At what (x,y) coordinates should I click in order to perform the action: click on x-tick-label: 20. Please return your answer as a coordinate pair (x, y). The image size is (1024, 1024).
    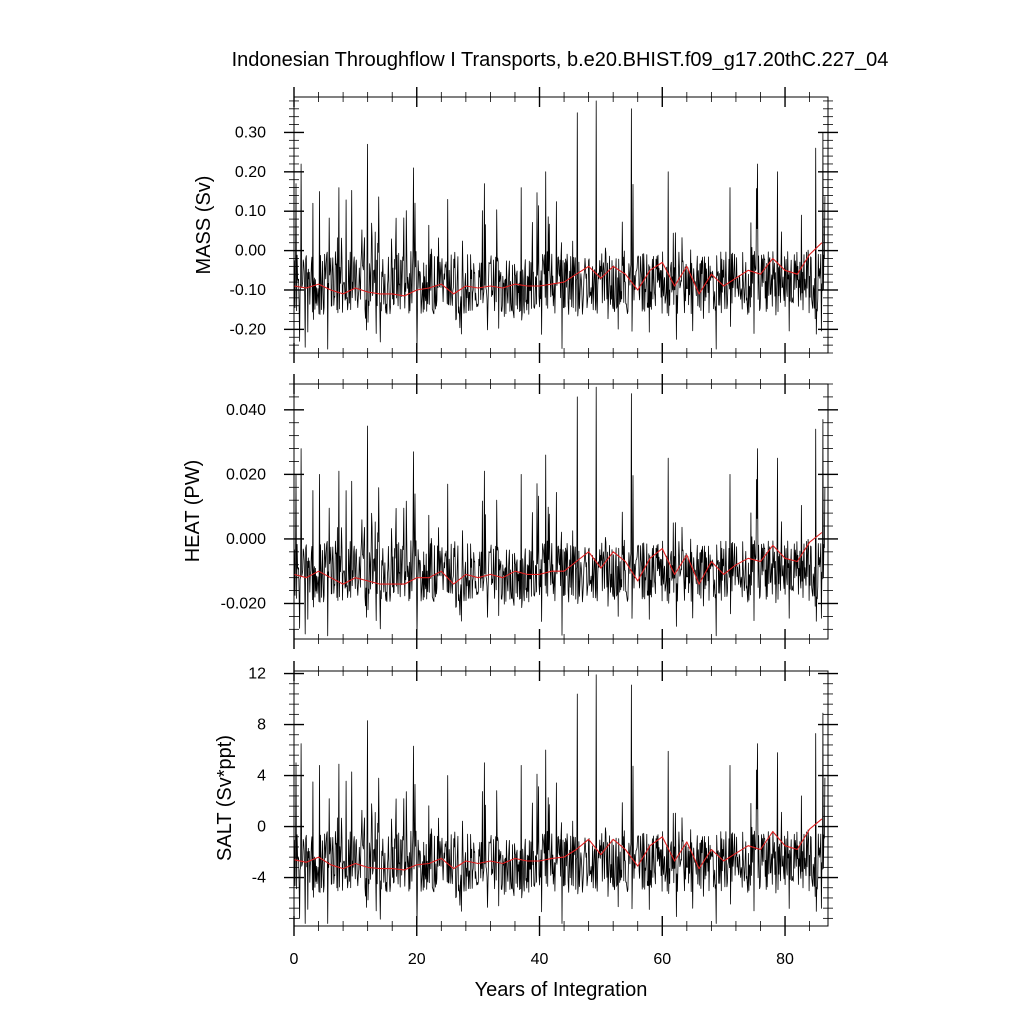
    Looking at the image, I should click on (417, 959).